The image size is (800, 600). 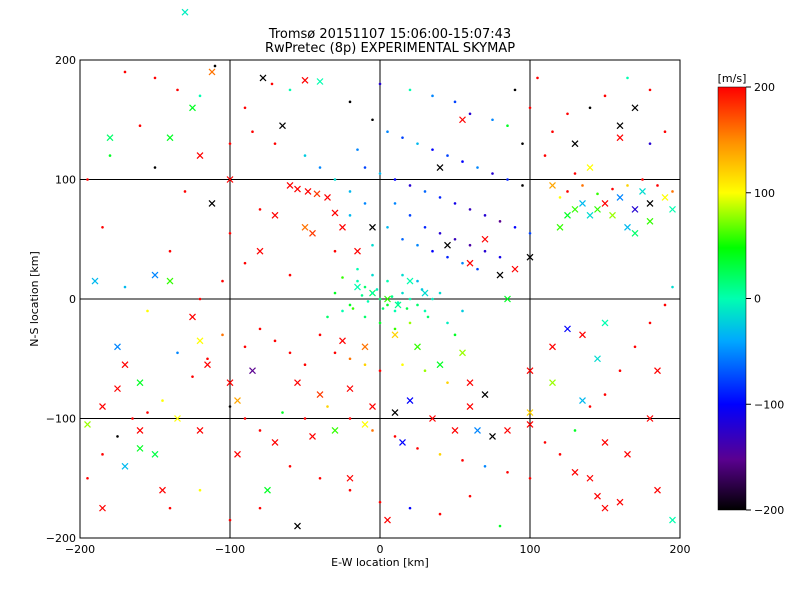 I want to click on x-tick-label: 200, so click(x=680, y=549).